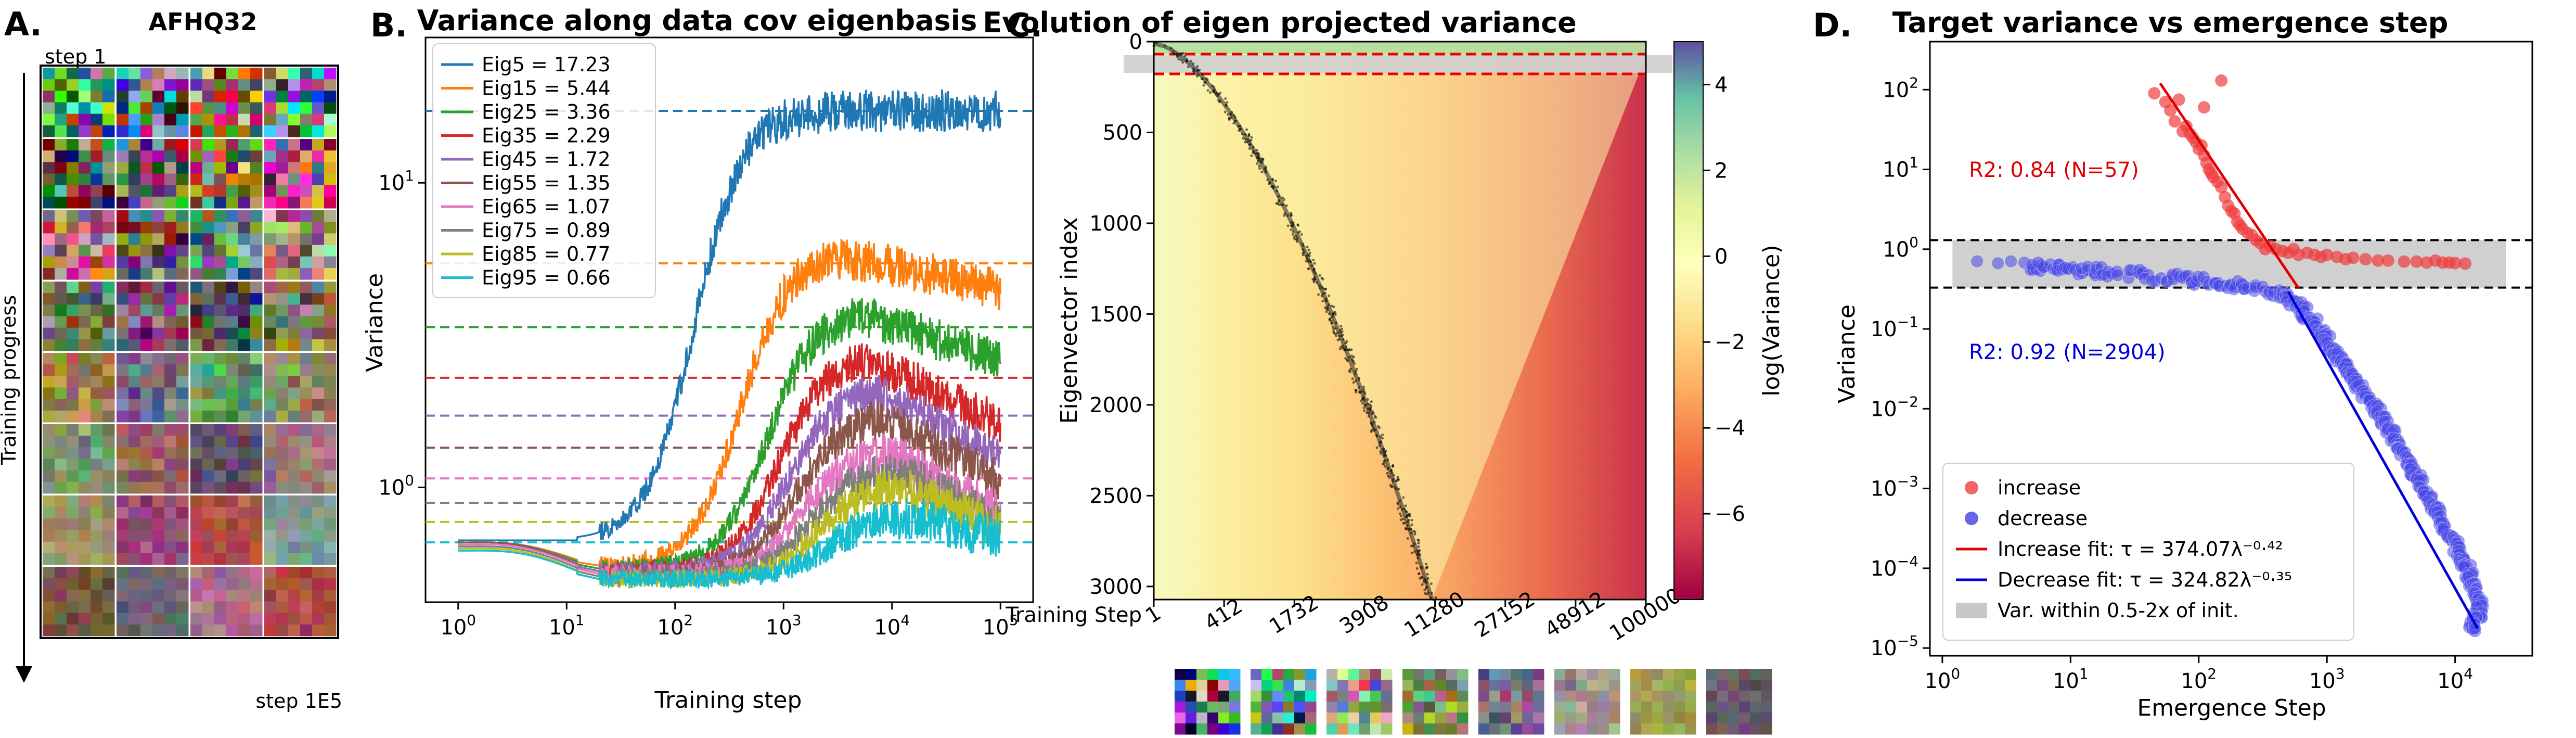  I want to click on panel-d-x-ticks: 10⁰ 10¹ 10² 10³ 10⁴, so click(2199, 674).